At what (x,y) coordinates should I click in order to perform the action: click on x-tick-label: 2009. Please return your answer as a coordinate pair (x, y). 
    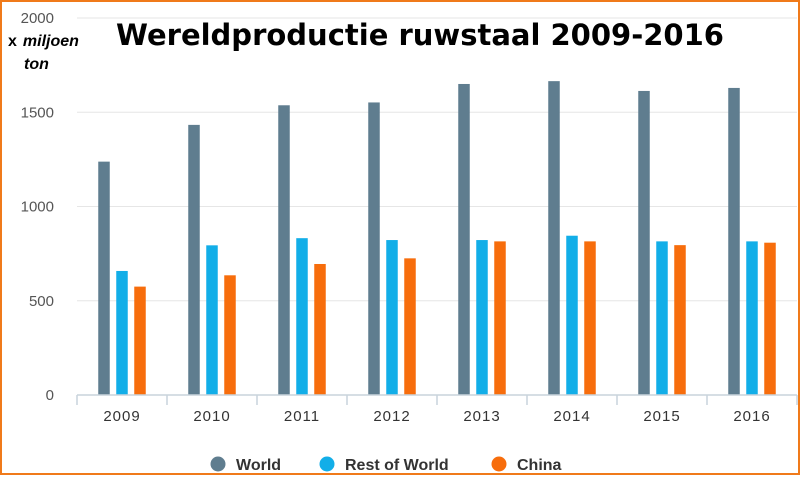
    Looking at the image, I should click on (121, 416).